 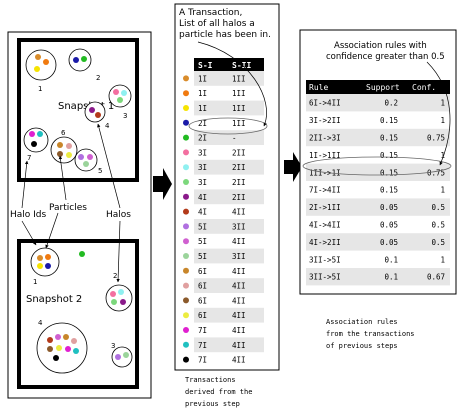 What do you see at coordinates (78, 314) in the screenshot?
I see `snapshot2-box` at bounding box center [78, 314].